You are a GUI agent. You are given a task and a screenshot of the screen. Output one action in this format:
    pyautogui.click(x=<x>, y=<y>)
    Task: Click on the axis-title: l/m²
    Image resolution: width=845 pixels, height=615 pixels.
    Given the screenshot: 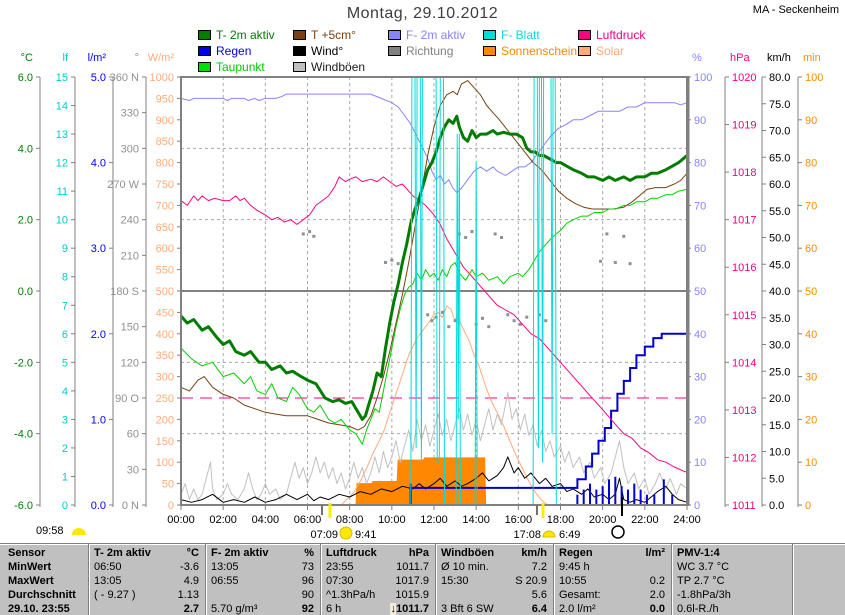 What is the action you would take?
    pyautogui.click(x=97, y=58)
    